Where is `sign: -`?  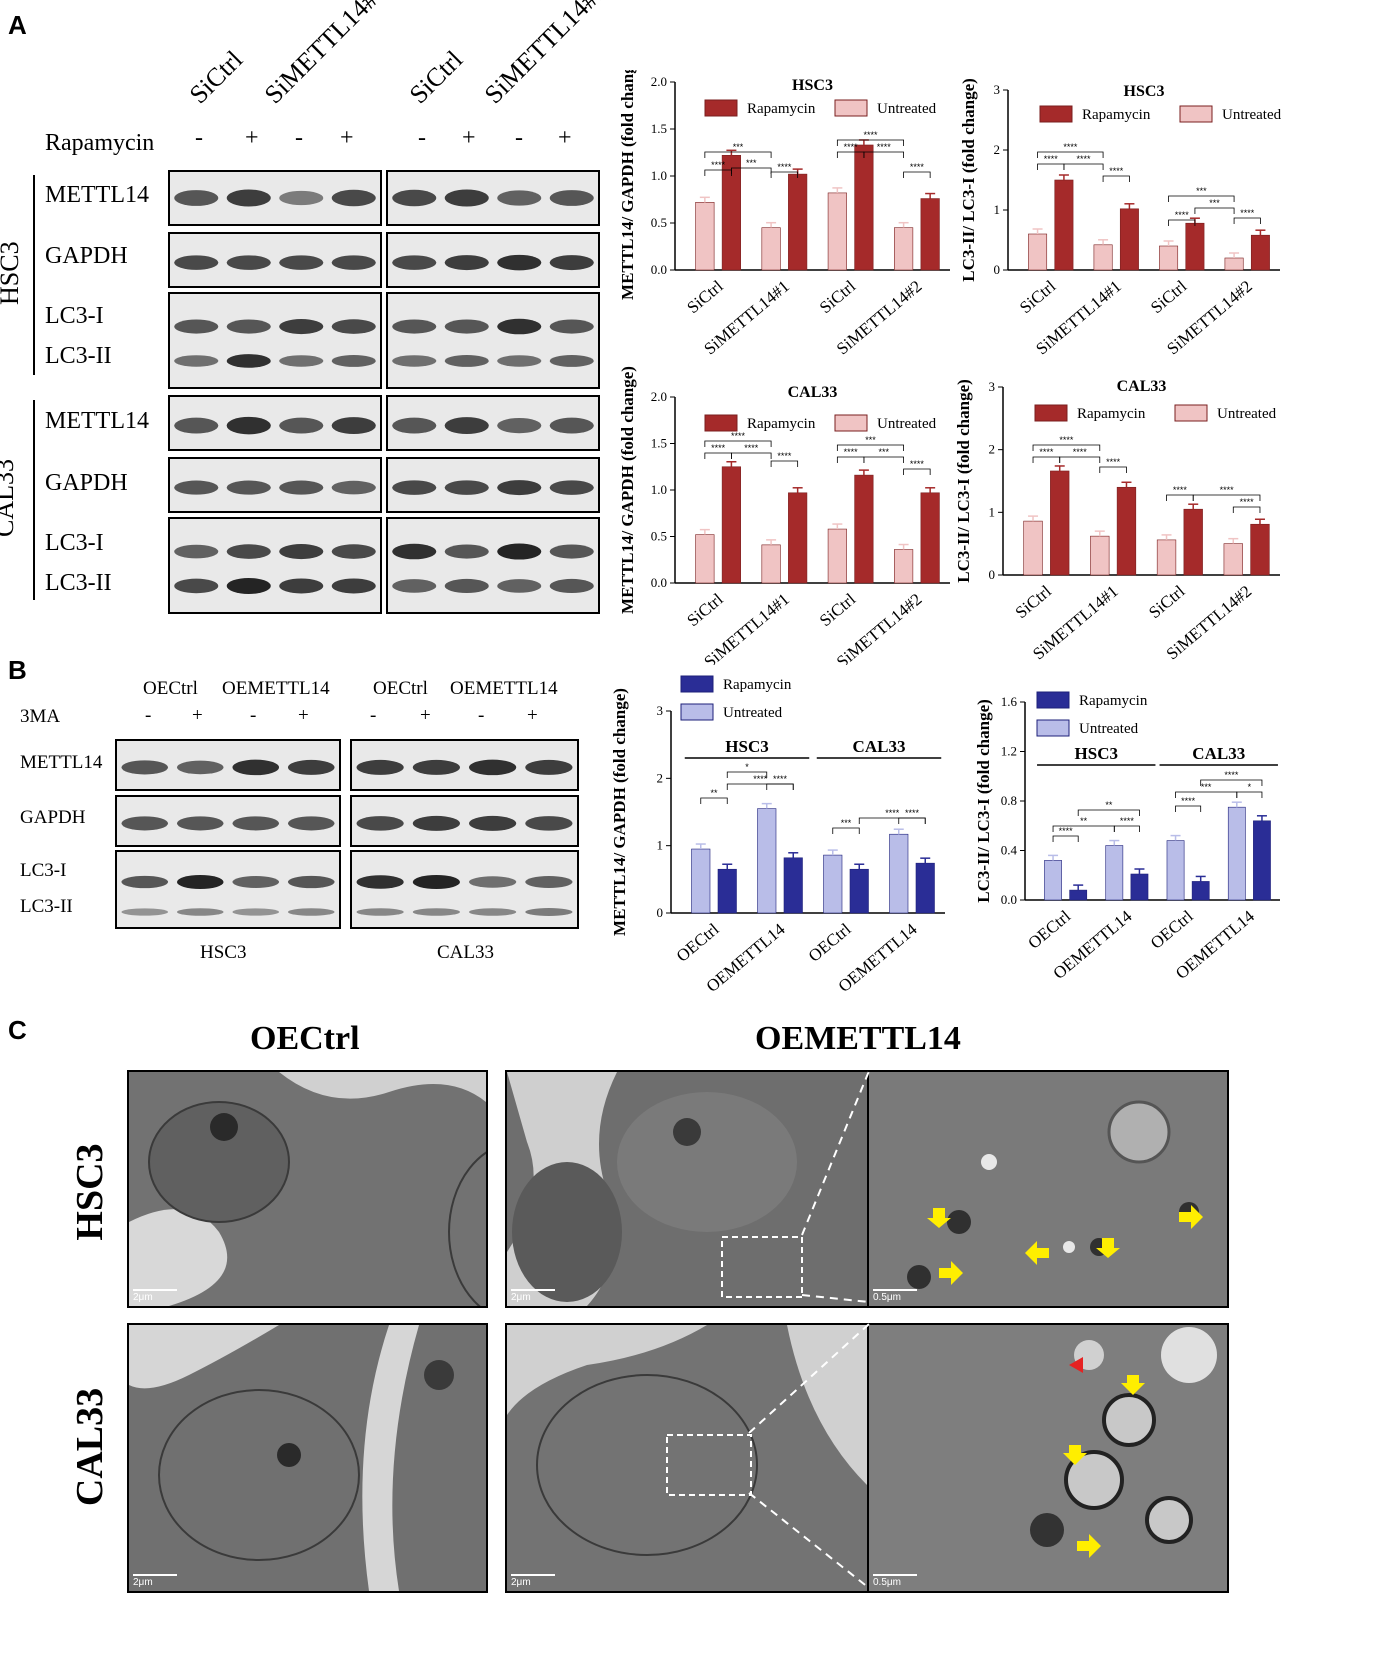
sign: - is located at coordinates (299, 138).